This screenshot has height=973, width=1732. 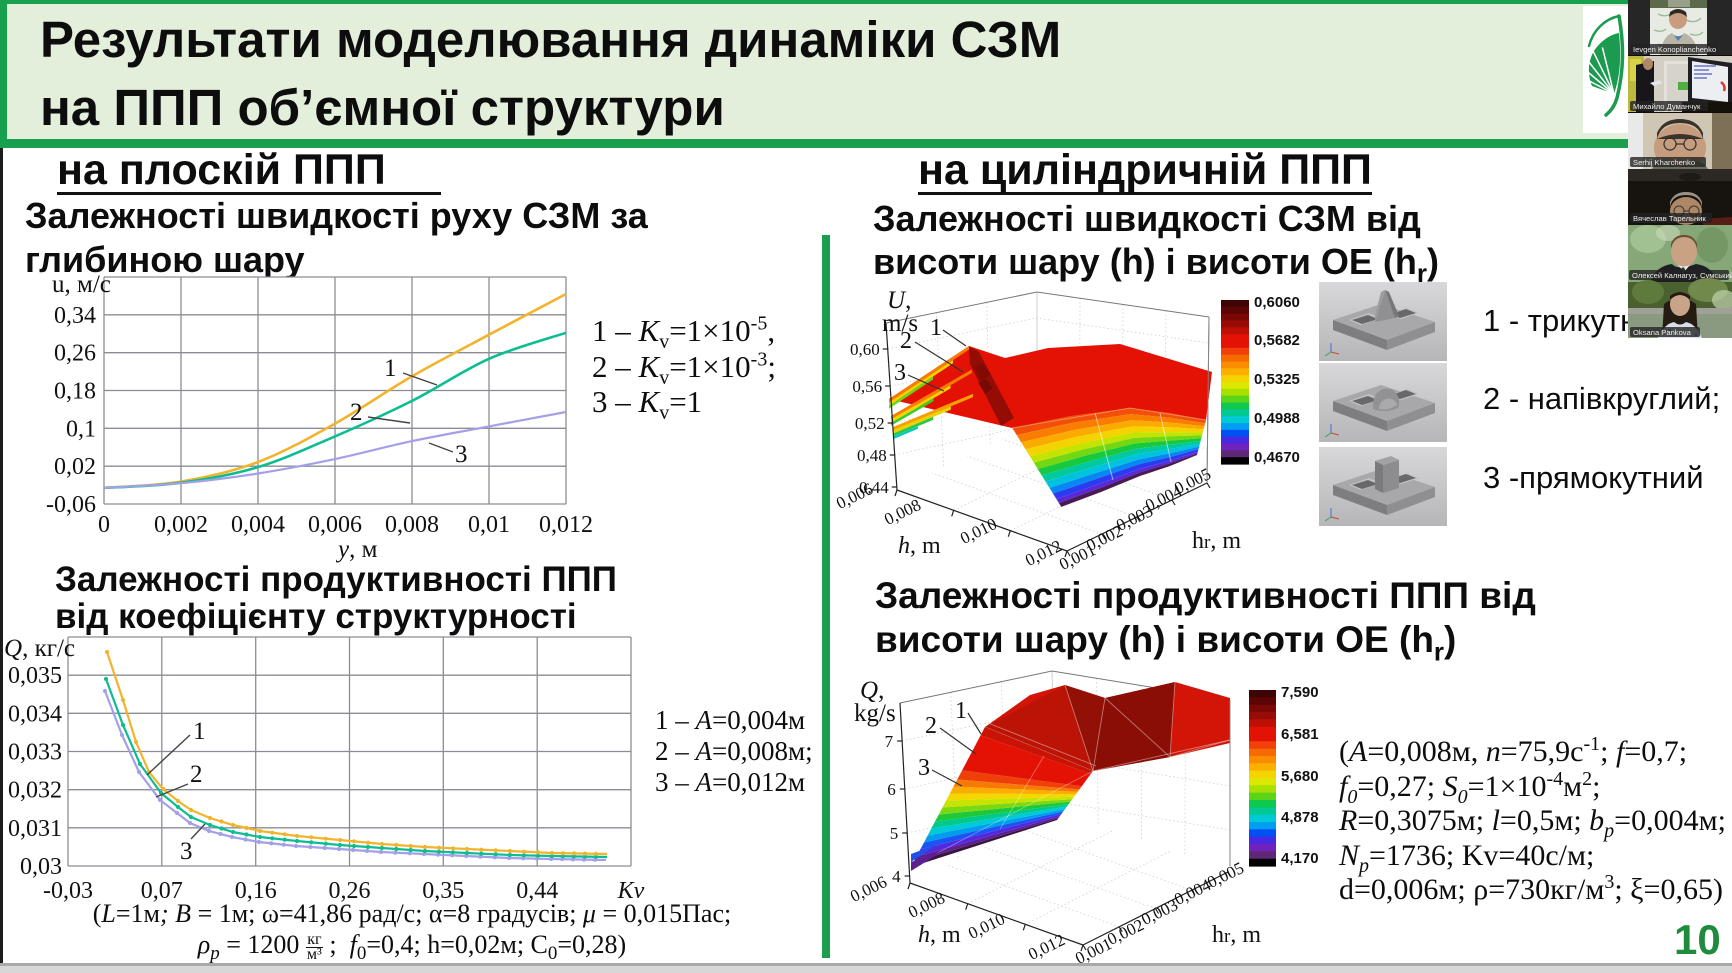 What do you see at coordinates (41, 867) in the screenshot?
I see `svg-text: 0,03` at bounding box center [41, 867].